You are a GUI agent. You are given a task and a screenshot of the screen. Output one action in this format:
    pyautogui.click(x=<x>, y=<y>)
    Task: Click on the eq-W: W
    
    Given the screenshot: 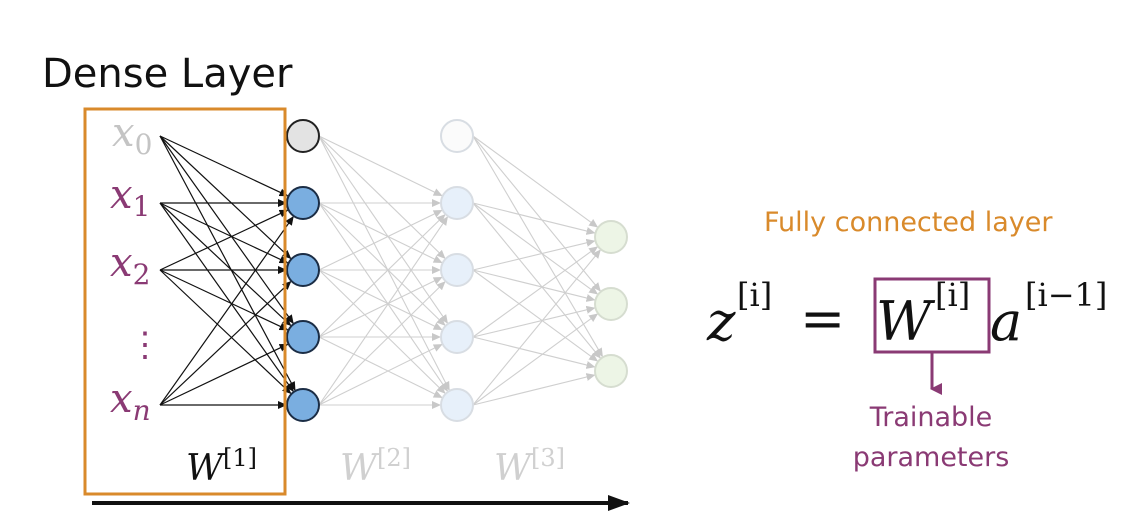 What is the action you would take?
    pyautogui.click(x=906, y=321)
    